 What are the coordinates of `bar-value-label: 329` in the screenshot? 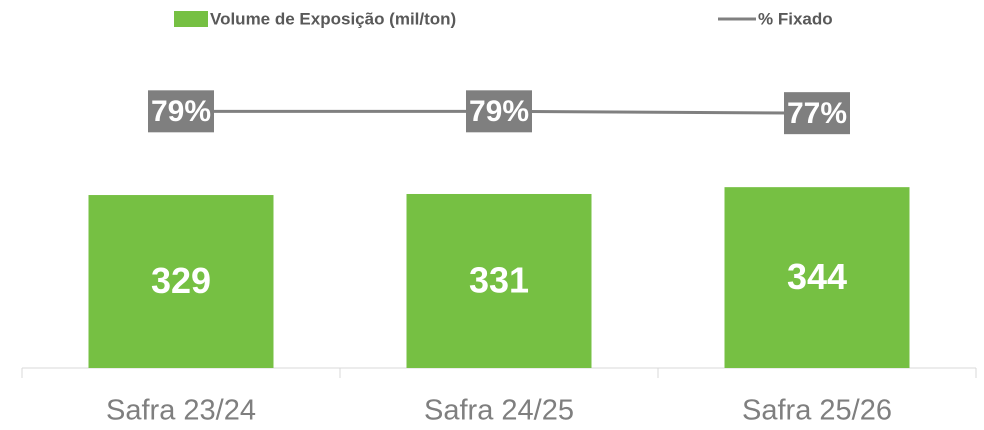 It's located at (181, 280).